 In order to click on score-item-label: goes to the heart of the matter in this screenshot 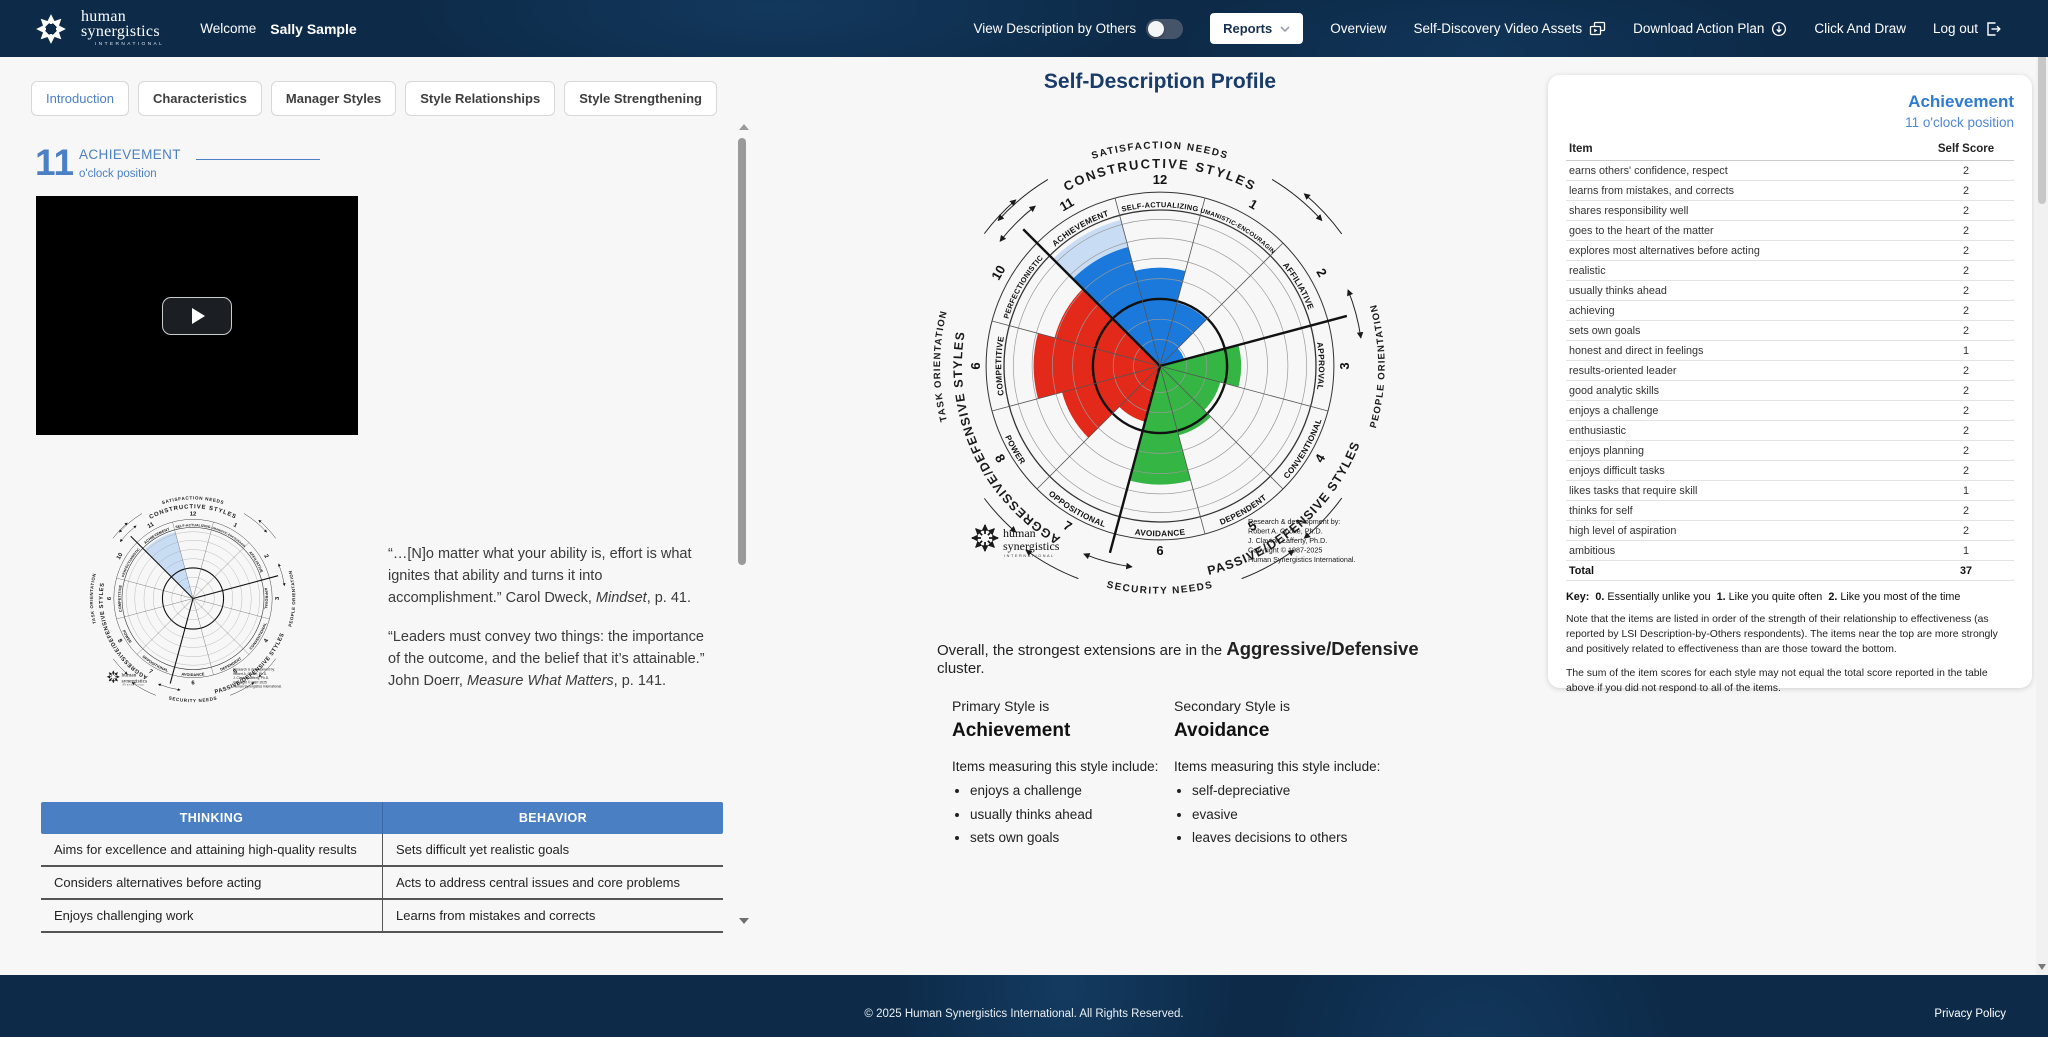, I will do `click(1641, 230)`.